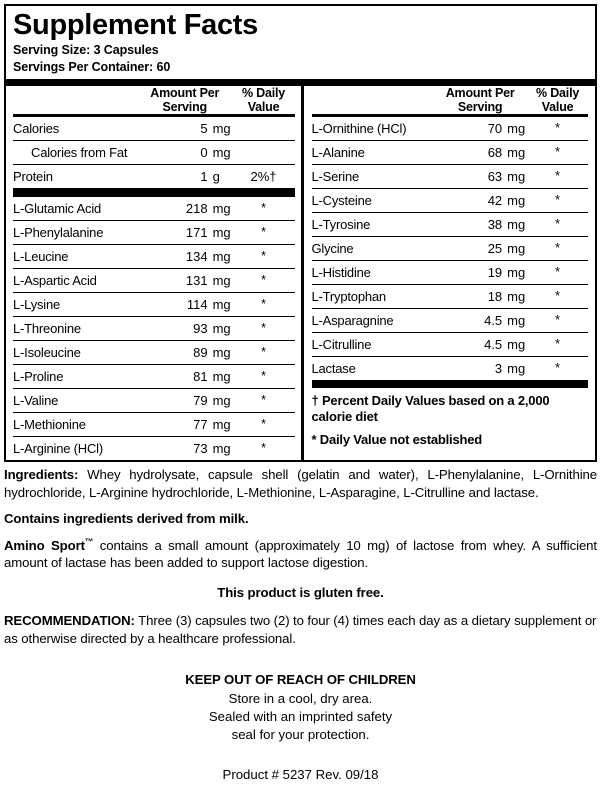 This screenshot has width=605, height=800. I want to click on nutrient-amount: 114 mg, so click(184, 304).